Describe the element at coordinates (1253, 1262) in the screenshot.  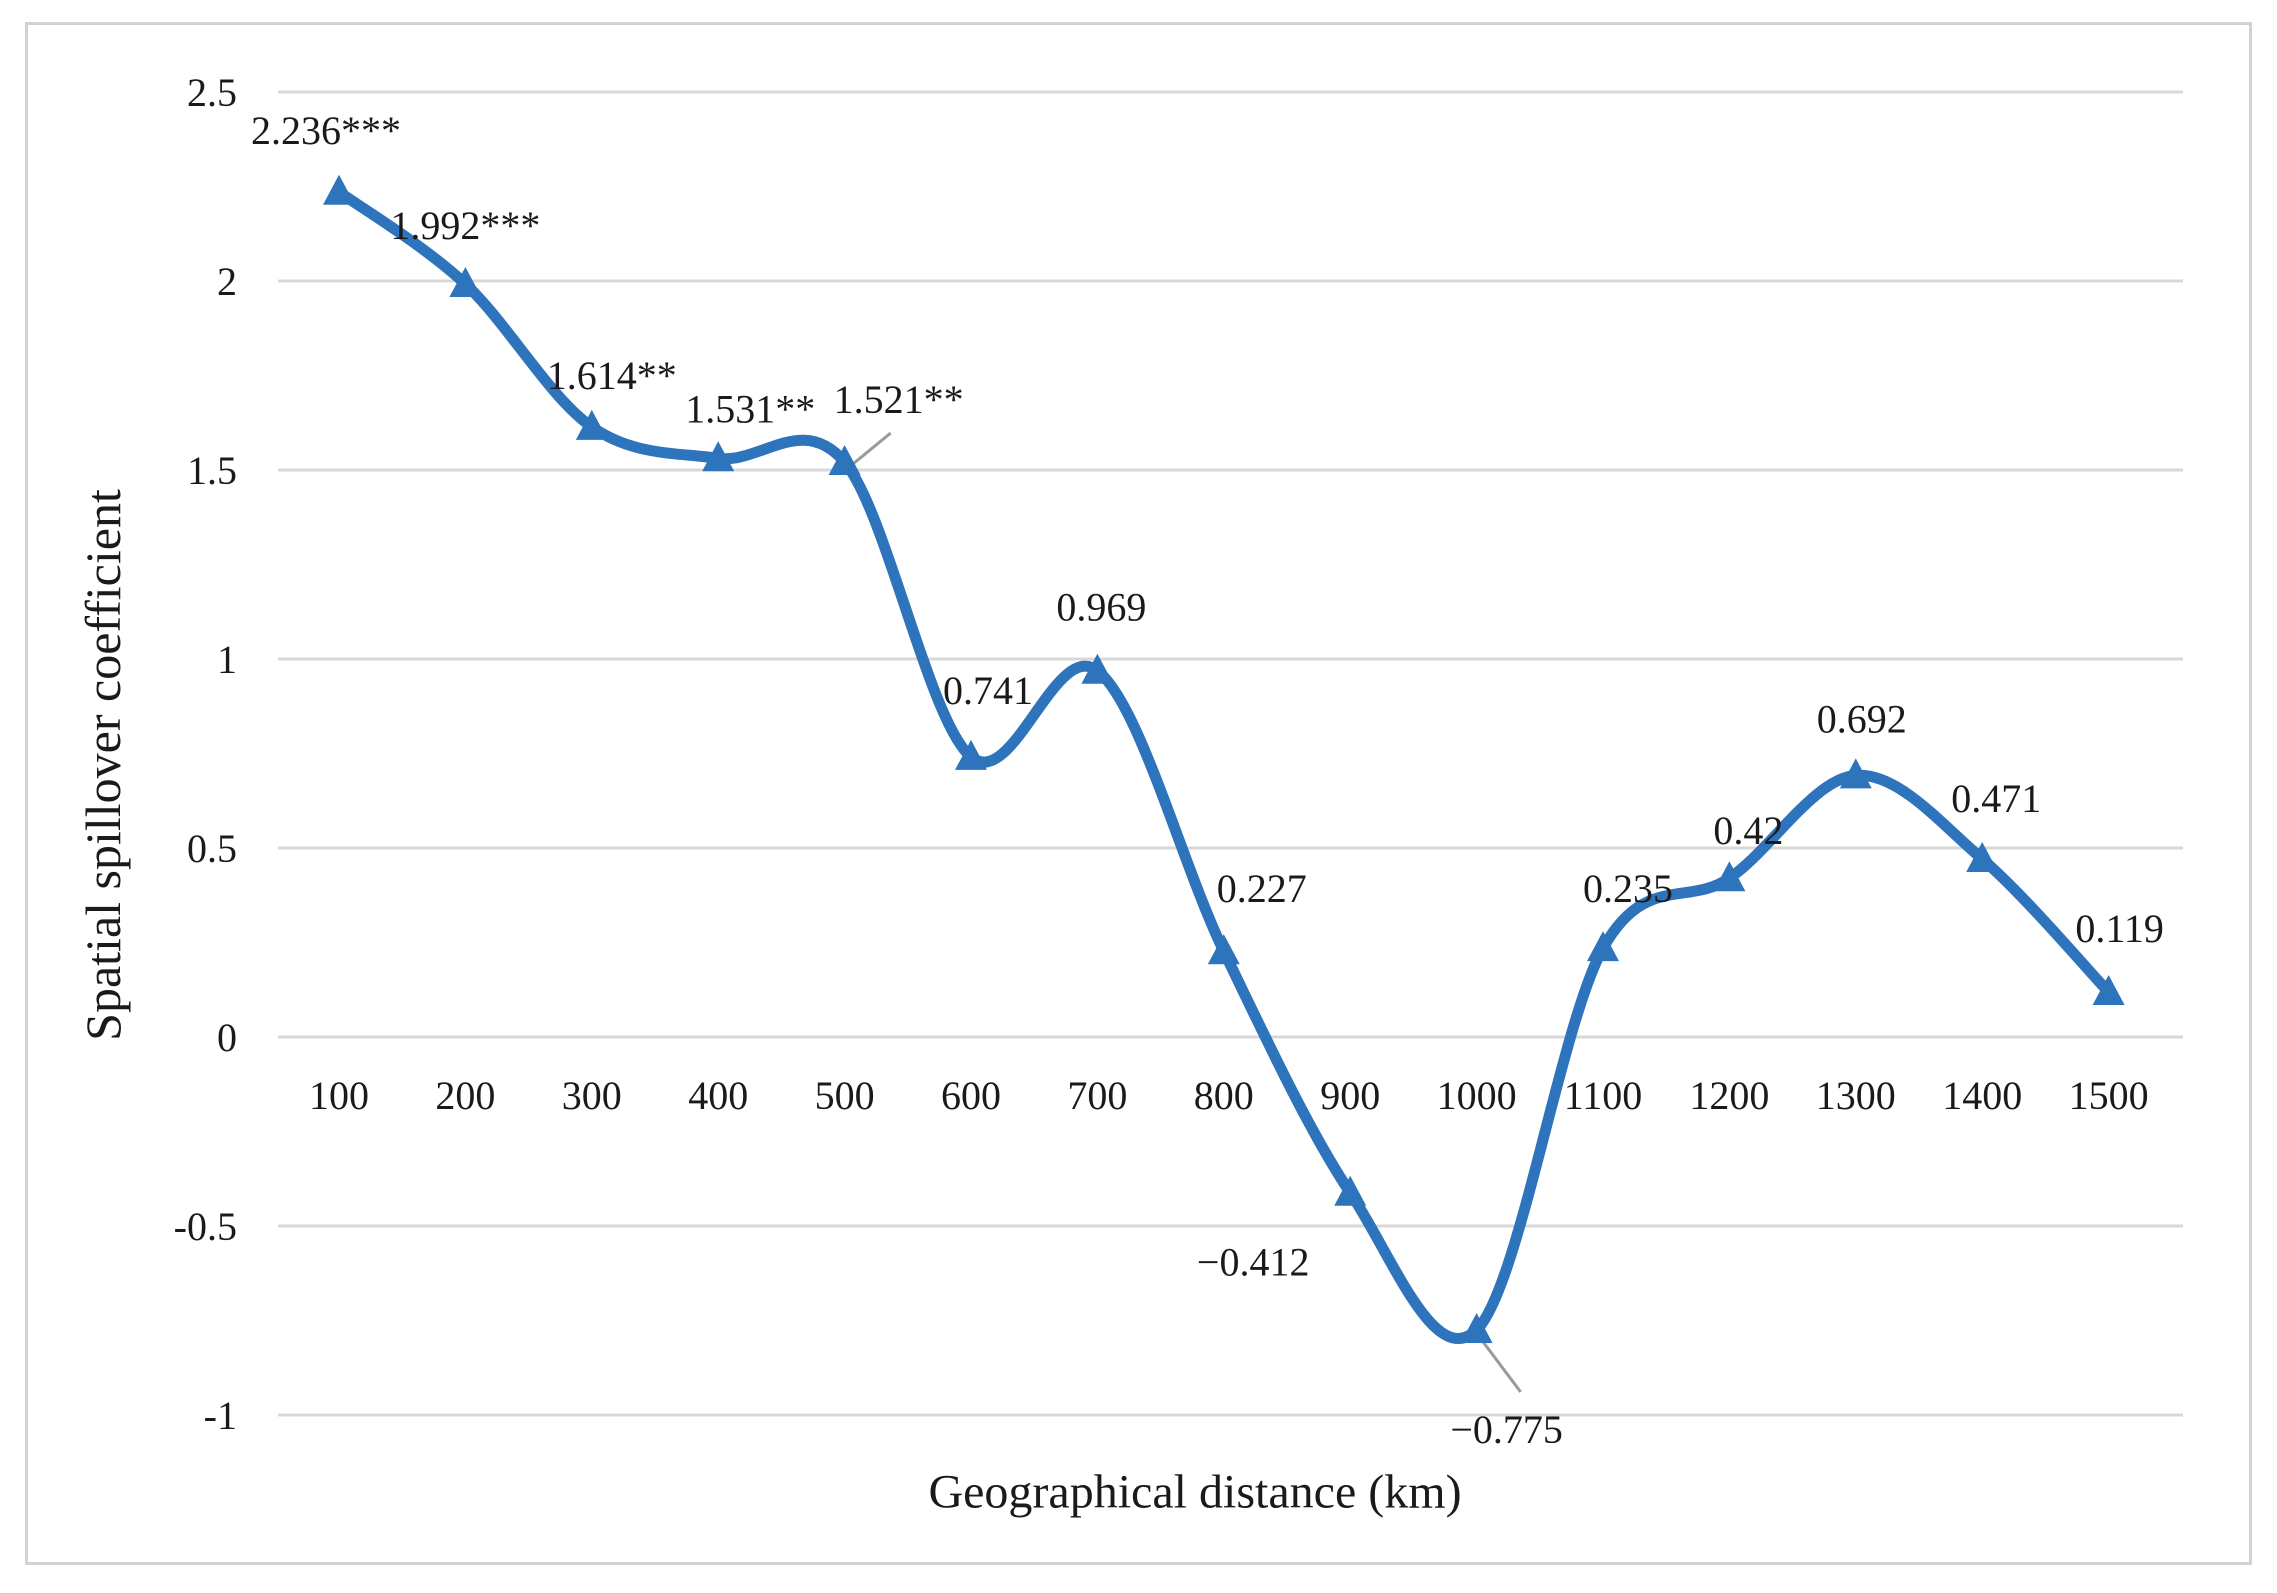
I see `data-point-label: −0.412` at that location.